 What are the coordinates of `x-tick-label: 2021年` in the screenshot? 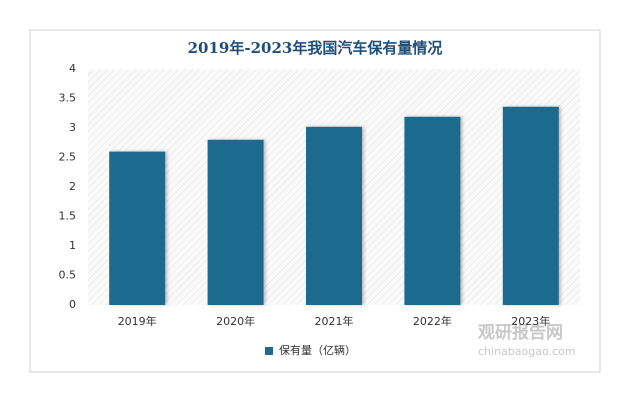 It's located at (334, 321).